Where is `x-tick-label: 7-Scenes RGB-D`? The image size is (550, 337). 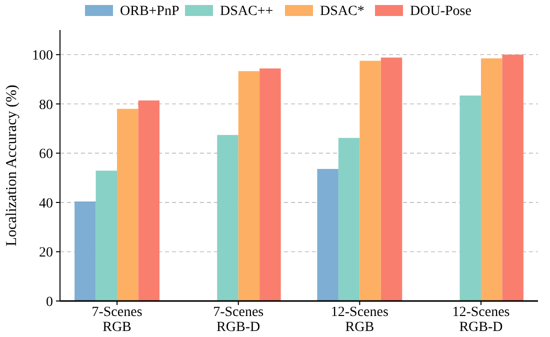
x-tick-label: 7-Scenes RGB-D is located at coordinates (238, 320).